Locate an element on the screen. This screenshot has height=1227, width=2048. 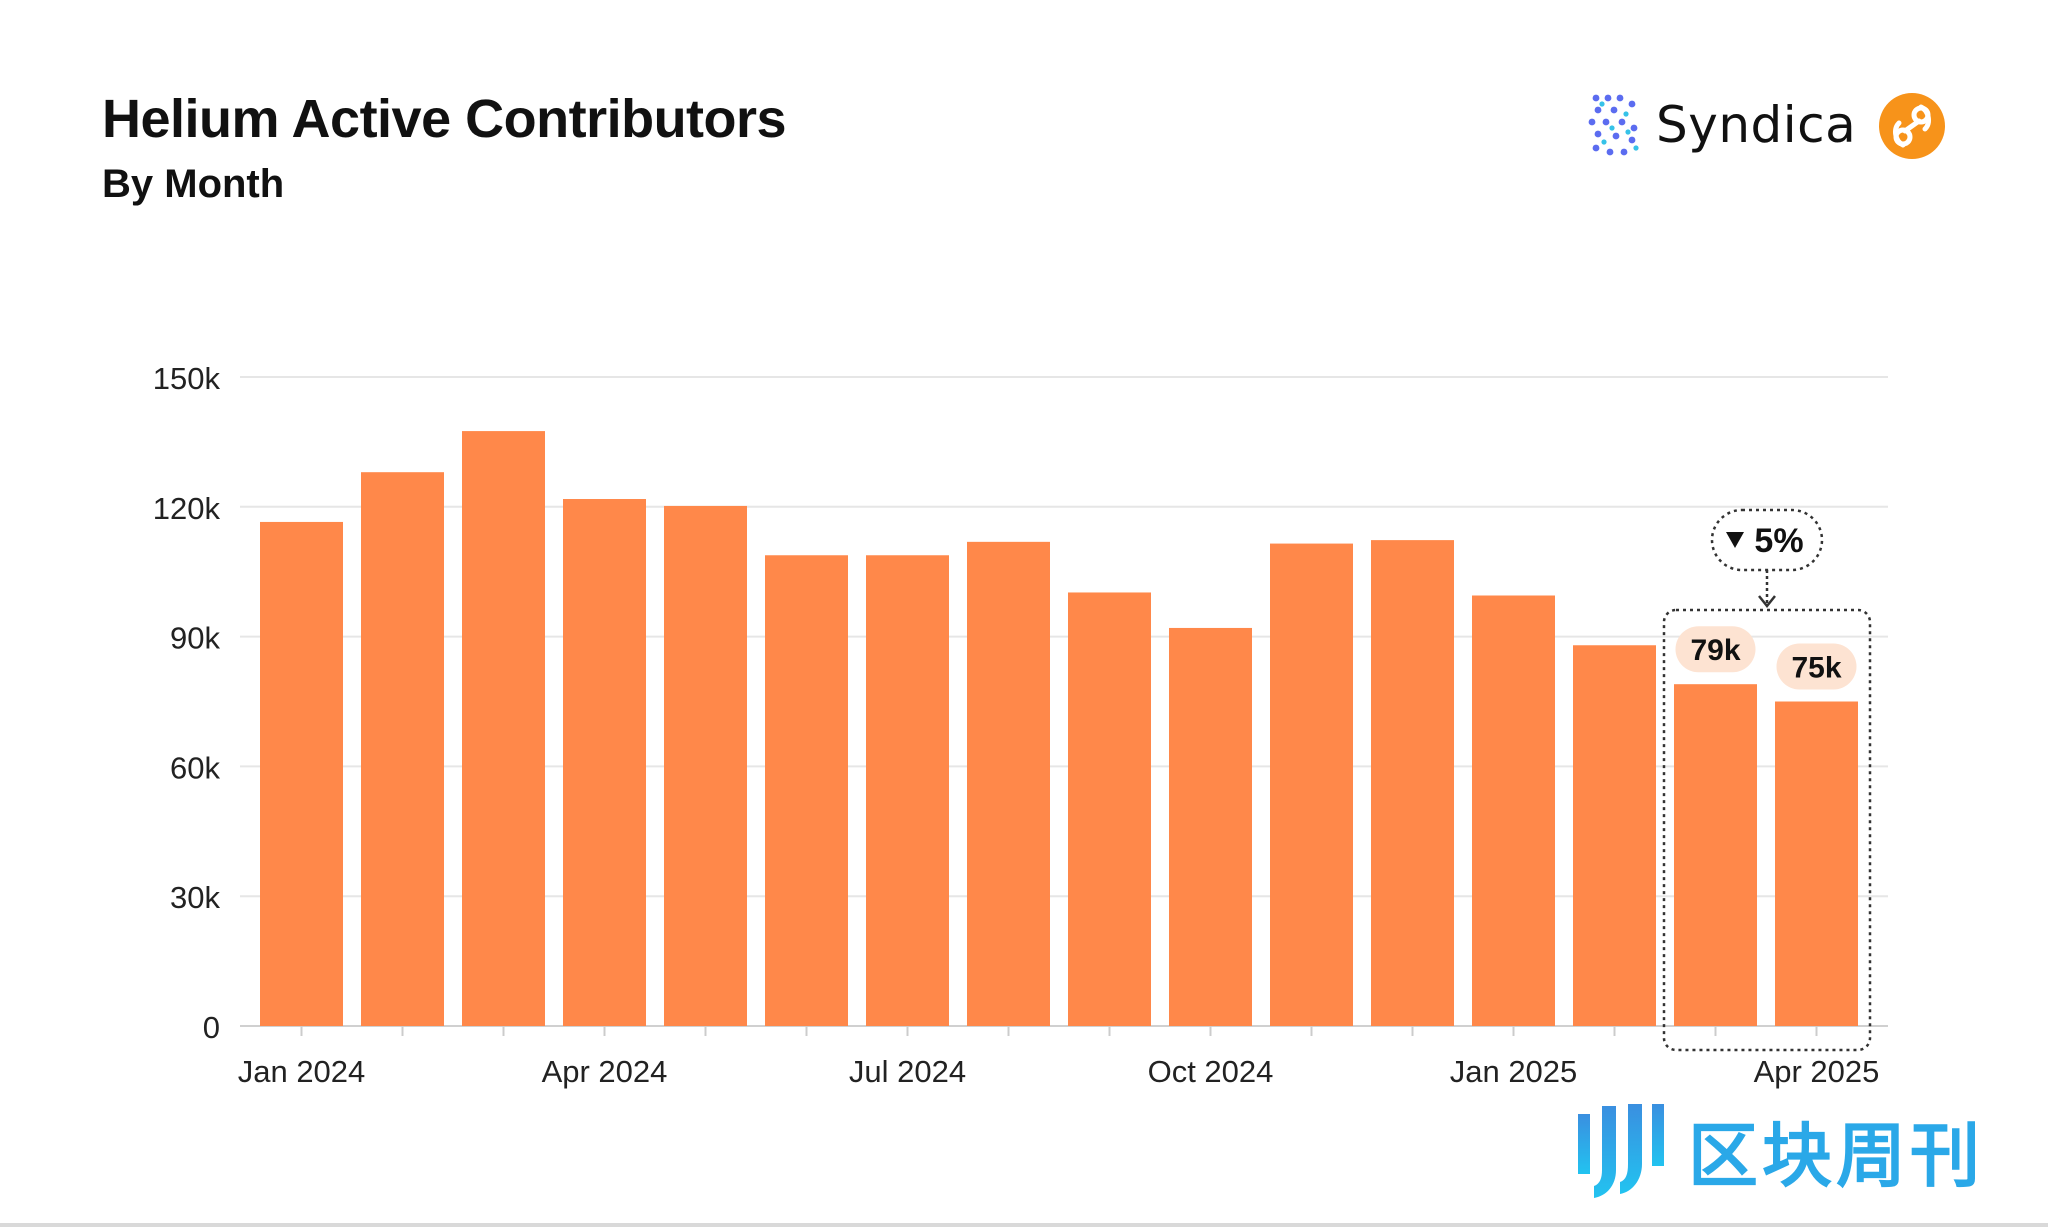
data-label: 79k is located at coordinates (1715, 650).